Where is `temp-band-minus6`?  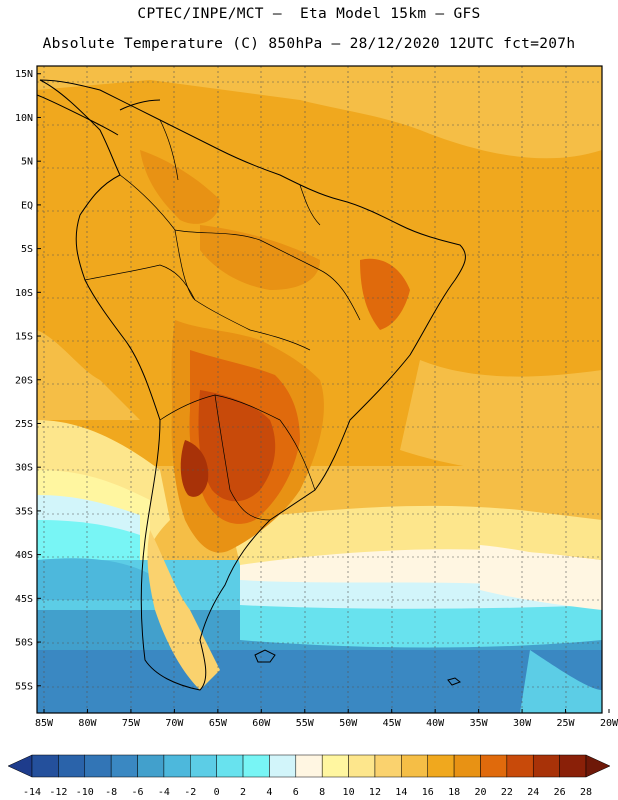 temp-band-minus6 is located at coordinates (319, 681).